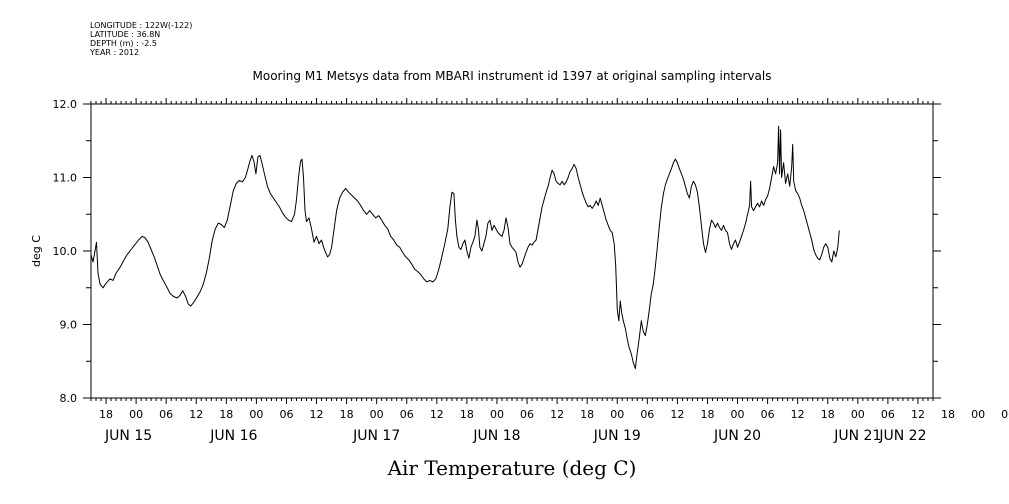  What do you see at coordinates (36, 251) in the screenshot?
I see `y-axis-label: deg C` at bounding box center [36, 251].